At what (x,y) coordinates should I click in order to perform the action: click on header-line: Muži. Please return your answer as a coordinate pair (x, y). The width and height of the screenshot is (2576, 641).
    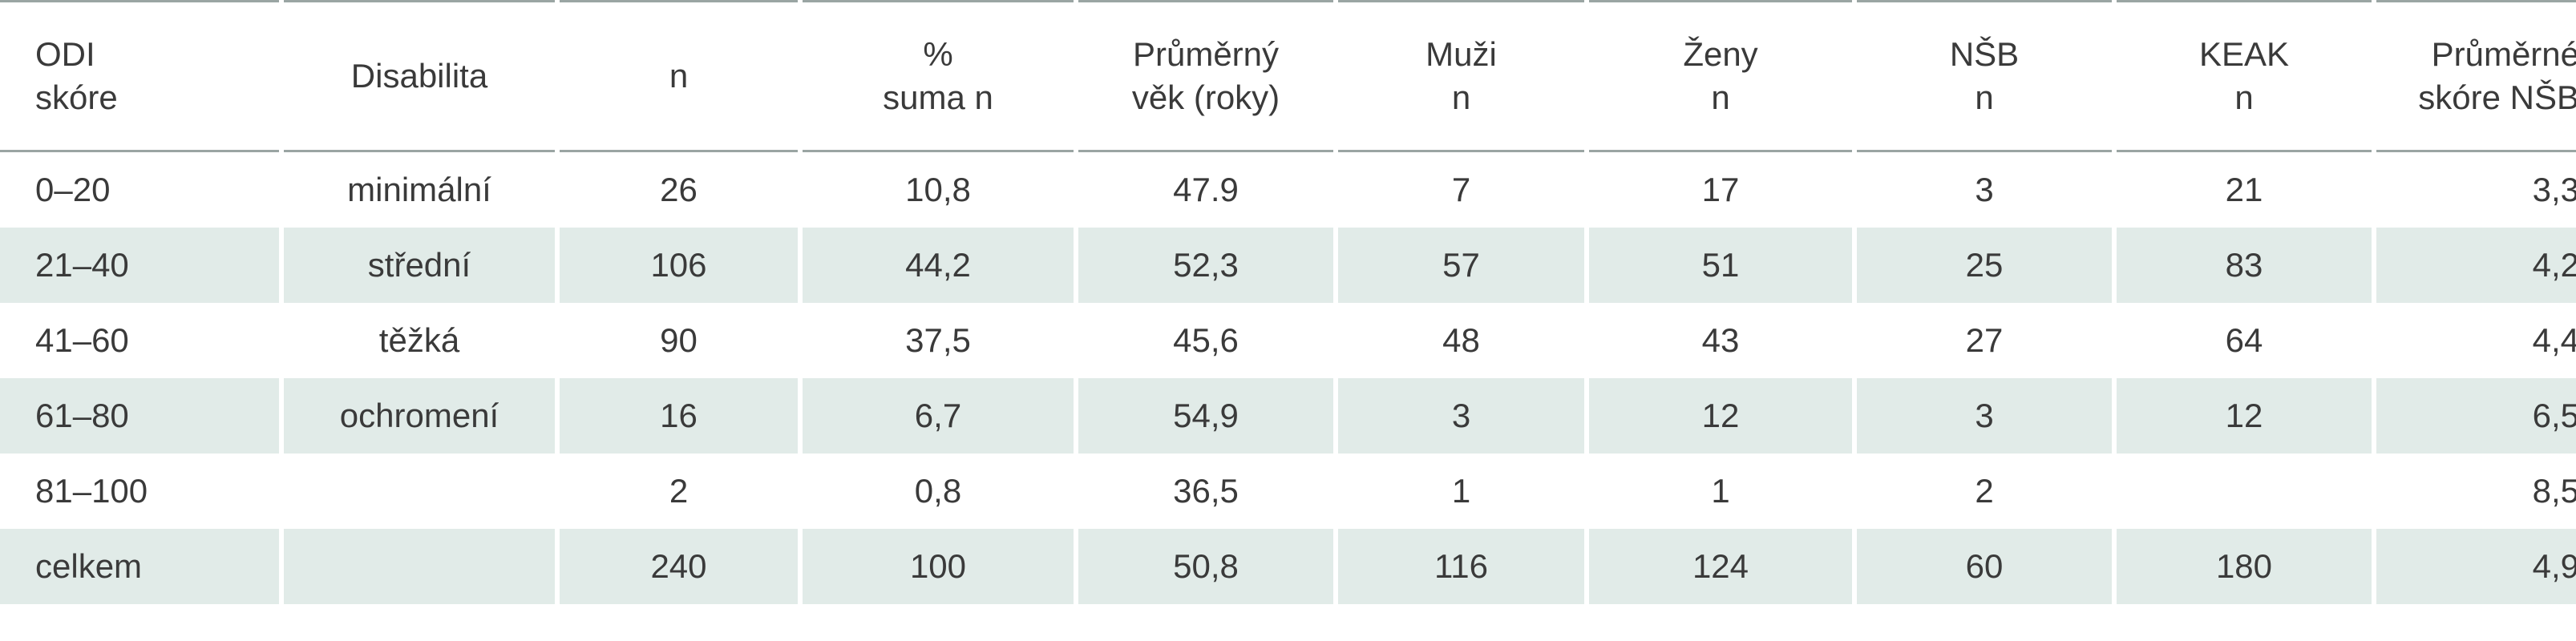
    Looking at the image, I should click on (1461, 54).